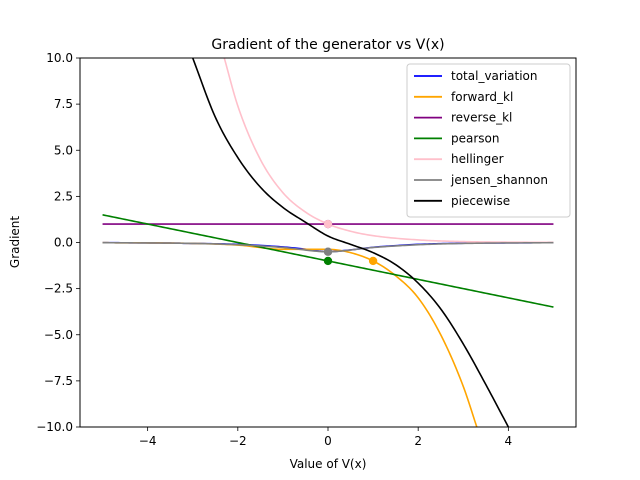 The image size is (640, 480). I want to click on legend-label-jensen-shannon: jensen_shannon, so click(499, 180).